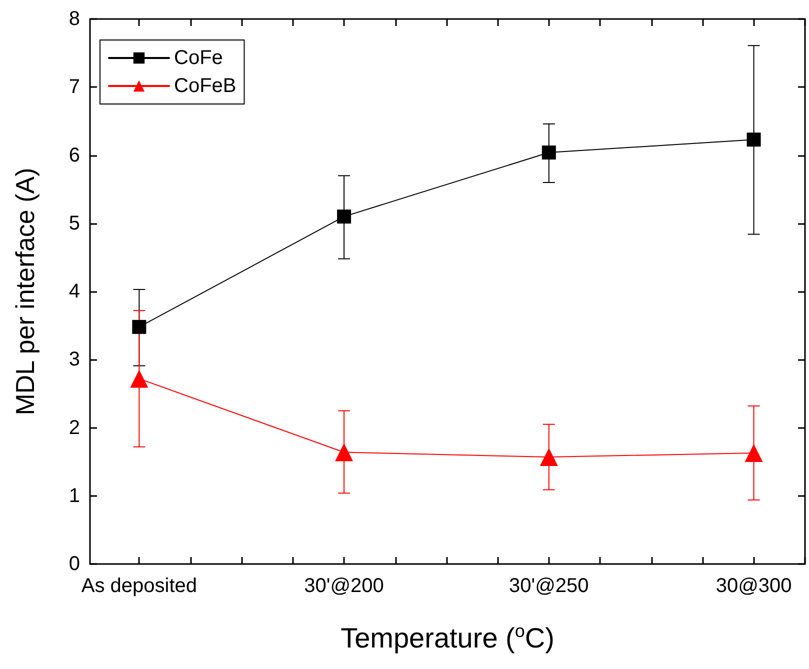 This screenshot has width=809, height=669. I want to click on y-tick-label: 7, so click(74, 87).